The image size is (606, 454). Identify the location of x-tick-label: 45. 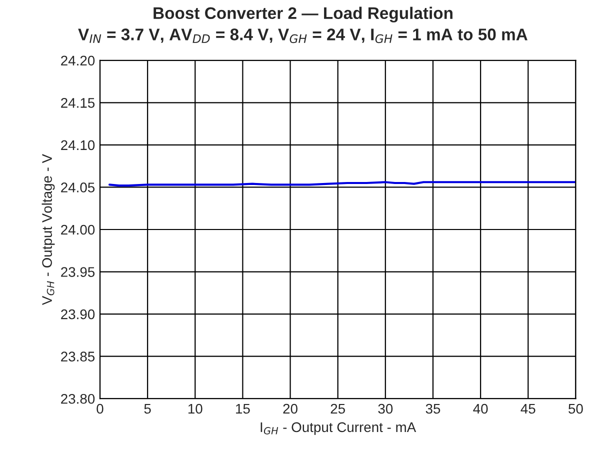
(528, 409).